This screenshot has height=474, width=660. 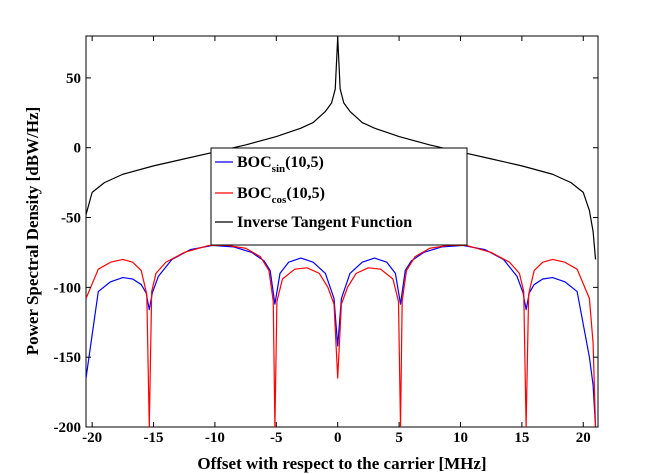 I want to click on x-tick-label: 0, so click(x=338, y=438).